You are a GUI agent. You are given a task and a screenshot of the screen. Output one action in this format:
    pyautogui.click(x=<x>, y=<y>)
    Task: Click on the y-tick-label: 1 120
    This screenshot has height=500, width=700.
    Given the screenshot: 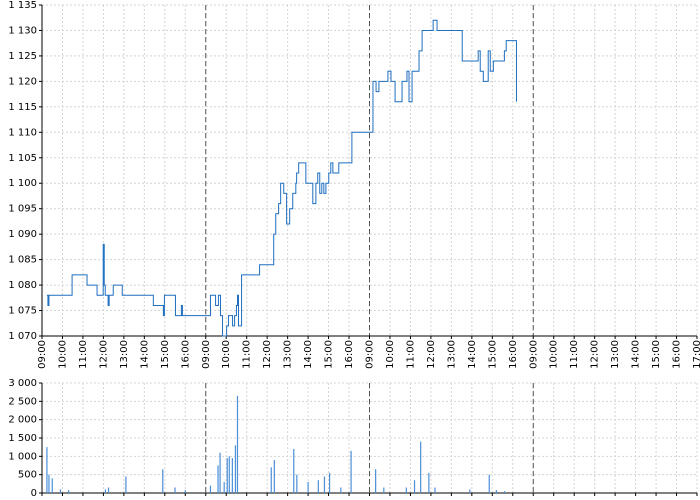 What is the action you would take?
    pyautogui.click(x=22, y=81)
    